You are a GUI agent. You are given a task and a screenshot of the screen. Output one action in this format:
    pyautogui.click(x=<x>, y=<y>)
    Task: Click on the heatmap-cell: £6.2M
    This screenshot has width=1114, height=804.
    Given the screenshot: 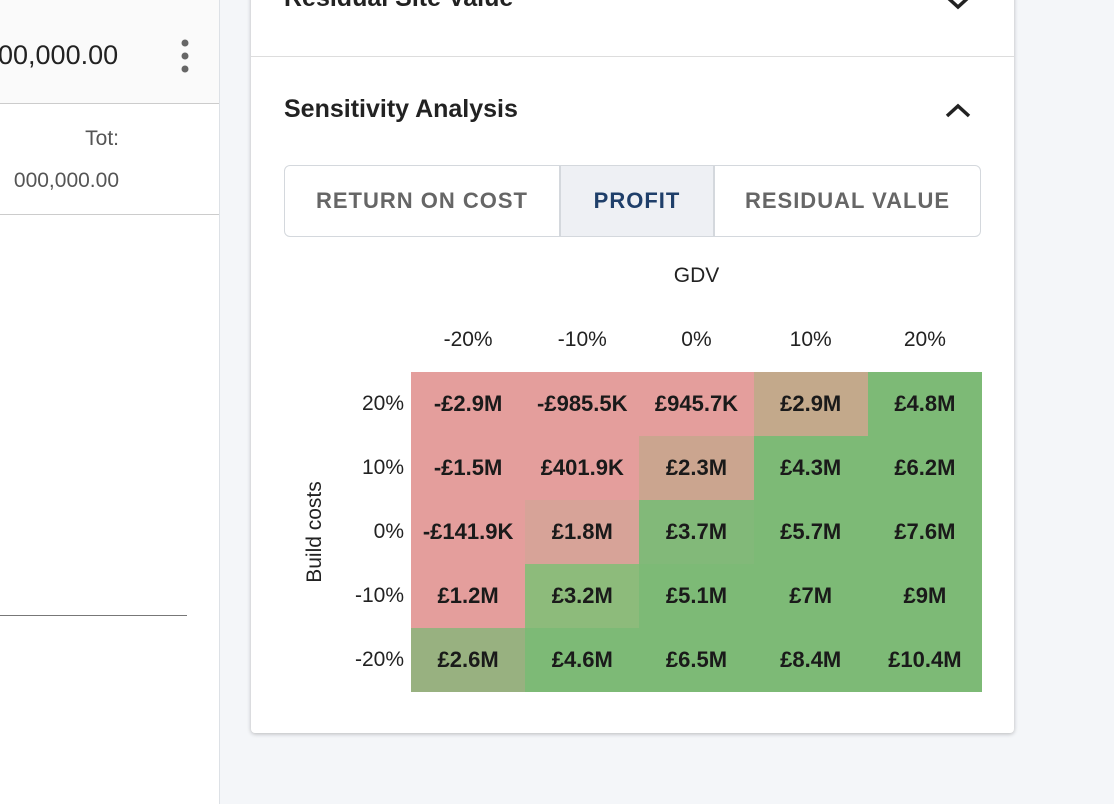 What is the action you would take?
    pyautogui.click(x=924, y=468)
    